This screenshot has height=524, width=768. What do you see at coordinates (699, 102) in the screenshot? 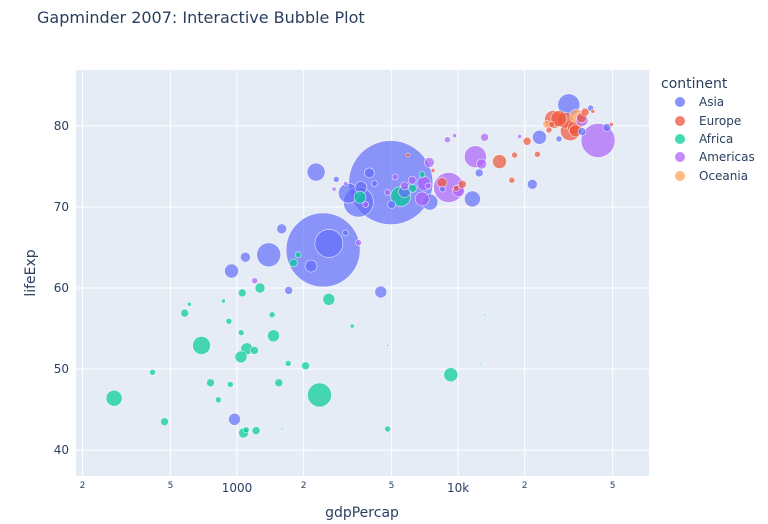
I see `legend-item-asia: Asia` at bounding box center [699, 102].